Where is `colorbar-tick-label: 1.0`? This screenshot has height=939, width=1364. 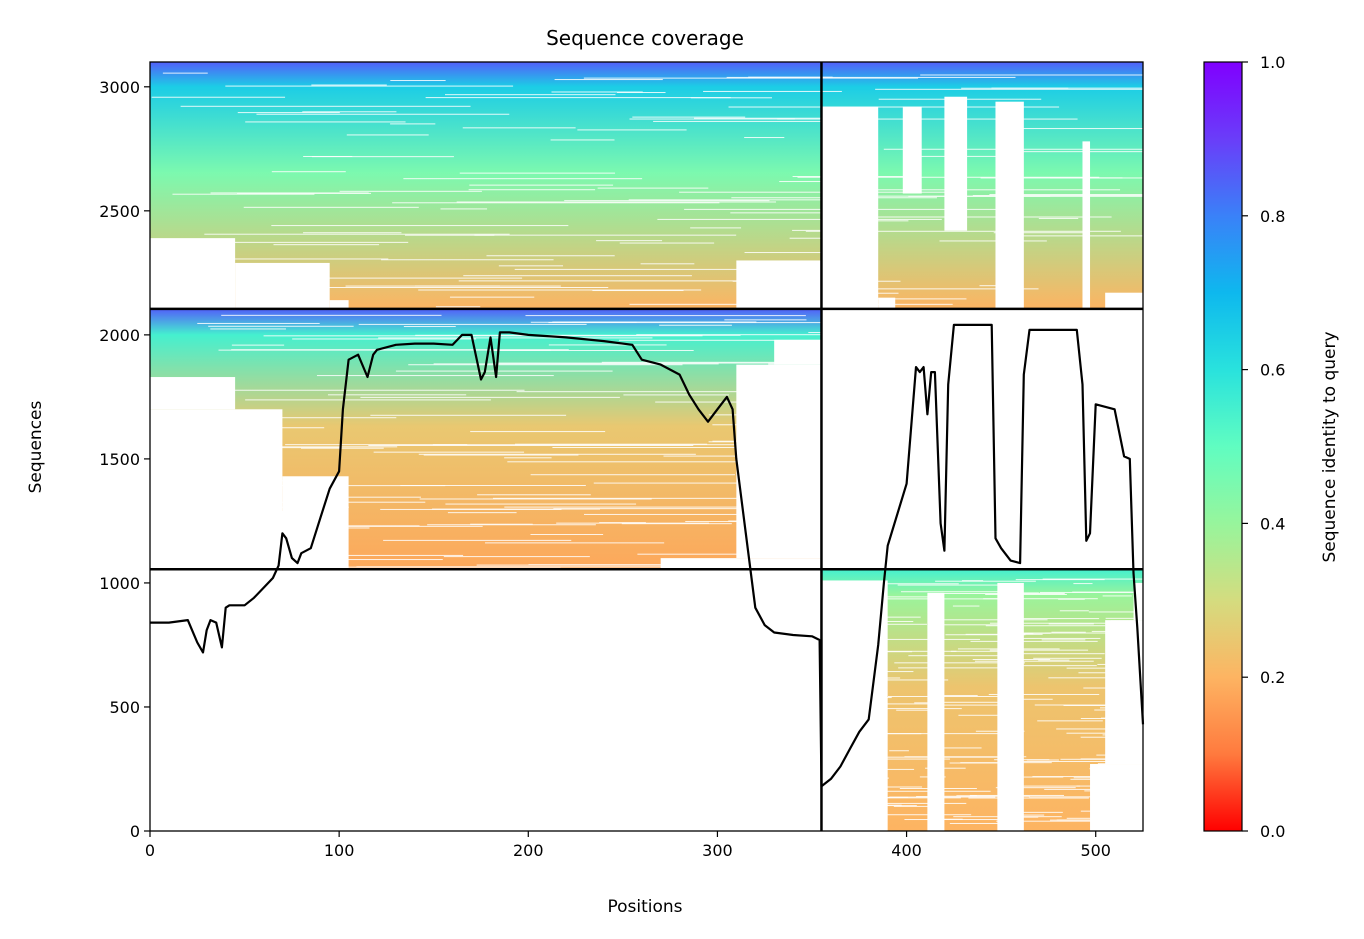
colorbar-tick-label: 1.0 is located at coordinates (1272, 62).